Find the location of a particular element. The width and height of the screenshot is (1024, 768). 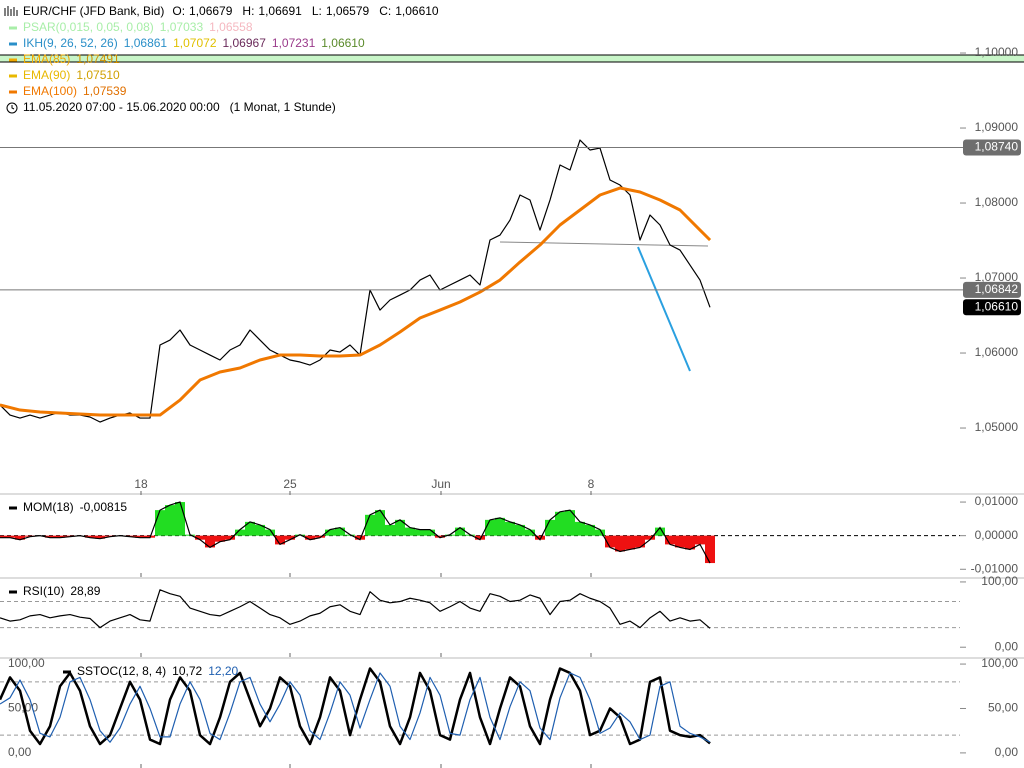

resolution: (1 Monat, 1 Stunde) is located at coordinates (283, 107).